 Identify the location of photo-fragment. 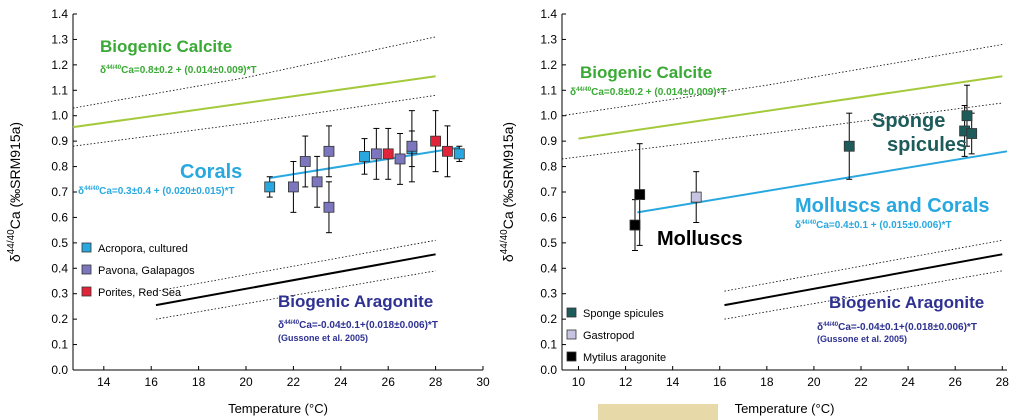
(658, 412).